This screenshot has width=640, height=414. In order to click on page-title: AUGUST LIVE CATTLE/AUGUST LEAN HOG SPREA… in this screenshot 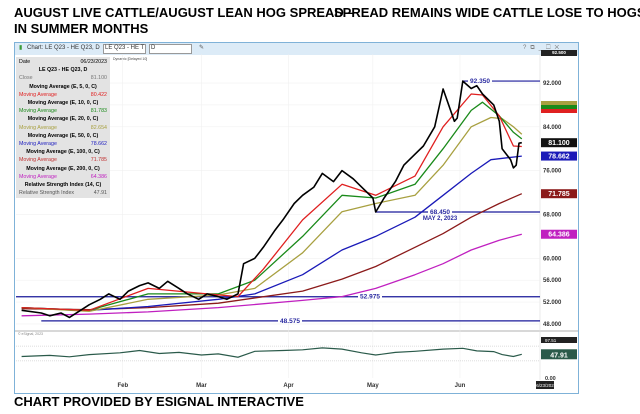, I will do `click(327, 21)`.